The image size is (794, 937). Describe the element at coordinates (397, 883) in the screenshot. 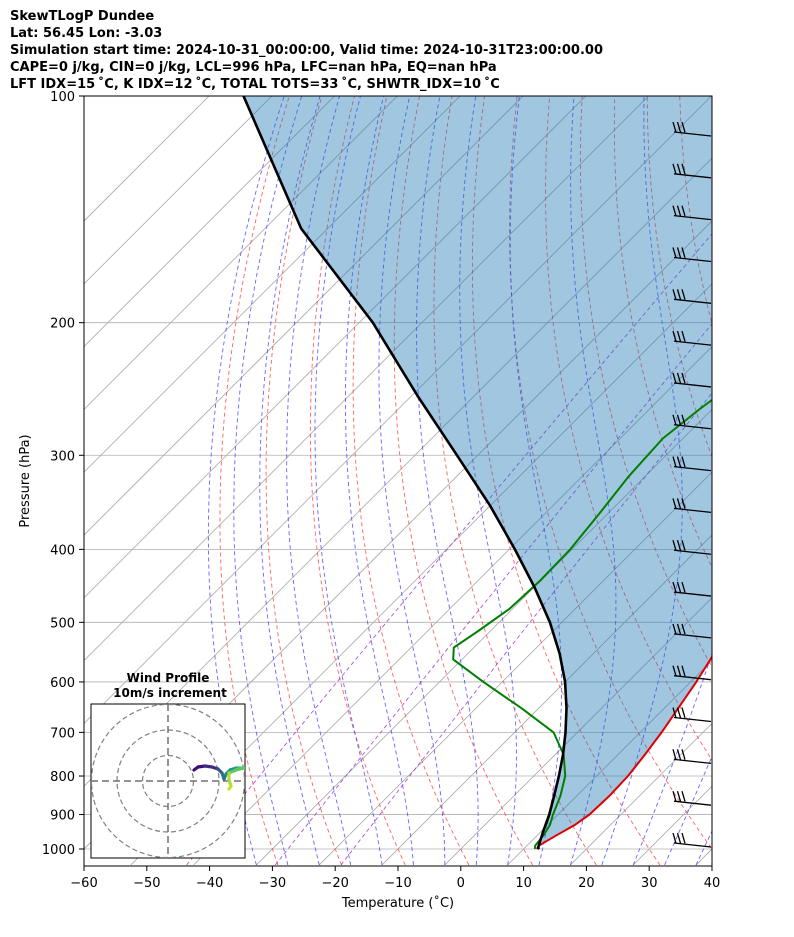

I see `x-tick-label: −10` at that location.